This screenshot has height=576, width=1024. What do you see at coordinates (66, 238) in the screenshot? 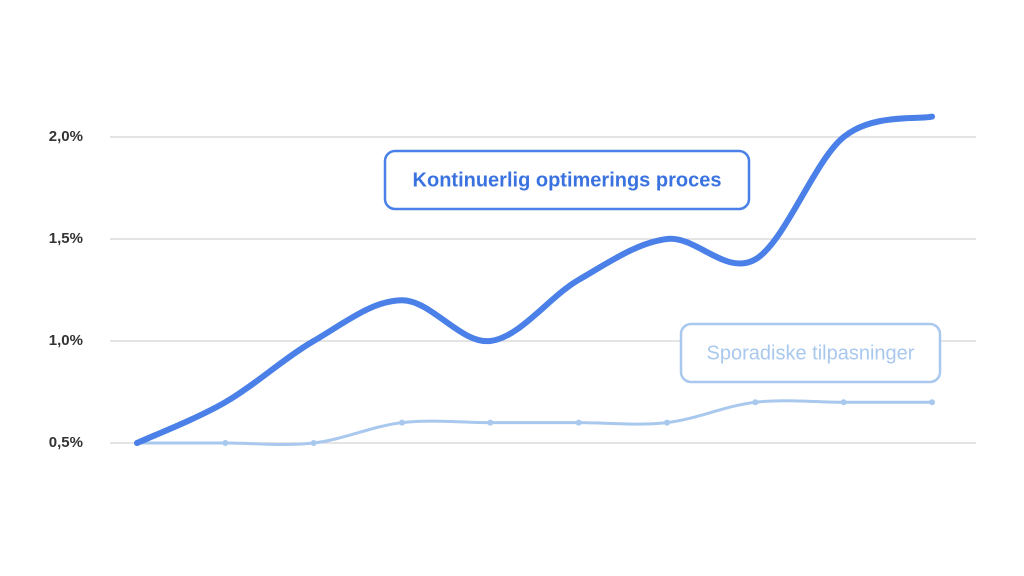
I see `y-tick-label: 1,5%` at bounding box center [66, 238].